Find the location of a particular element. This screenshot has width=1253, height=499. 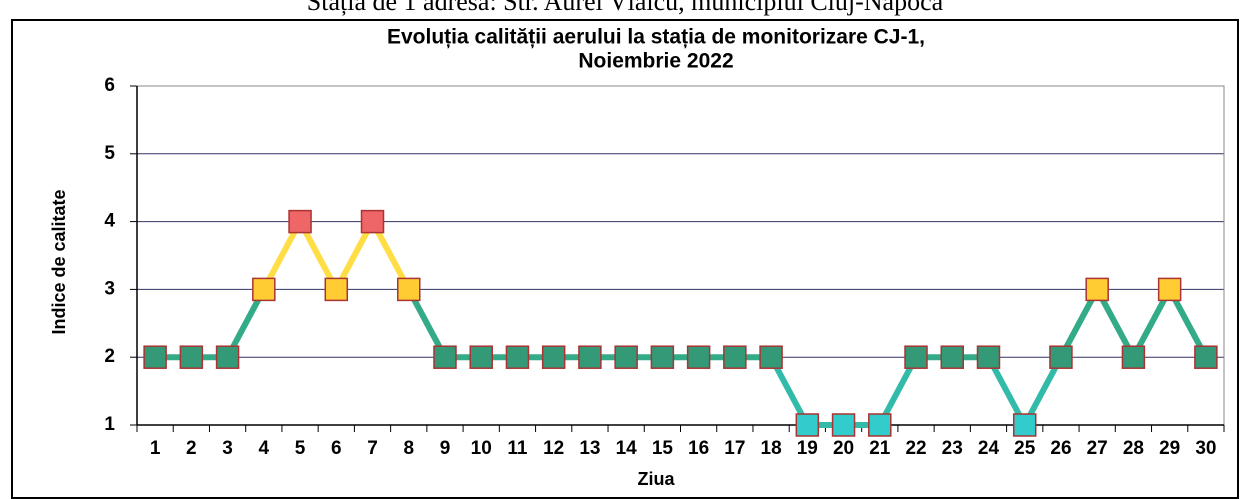

x-tick-label: 6 is located at coordinates (336, 448).